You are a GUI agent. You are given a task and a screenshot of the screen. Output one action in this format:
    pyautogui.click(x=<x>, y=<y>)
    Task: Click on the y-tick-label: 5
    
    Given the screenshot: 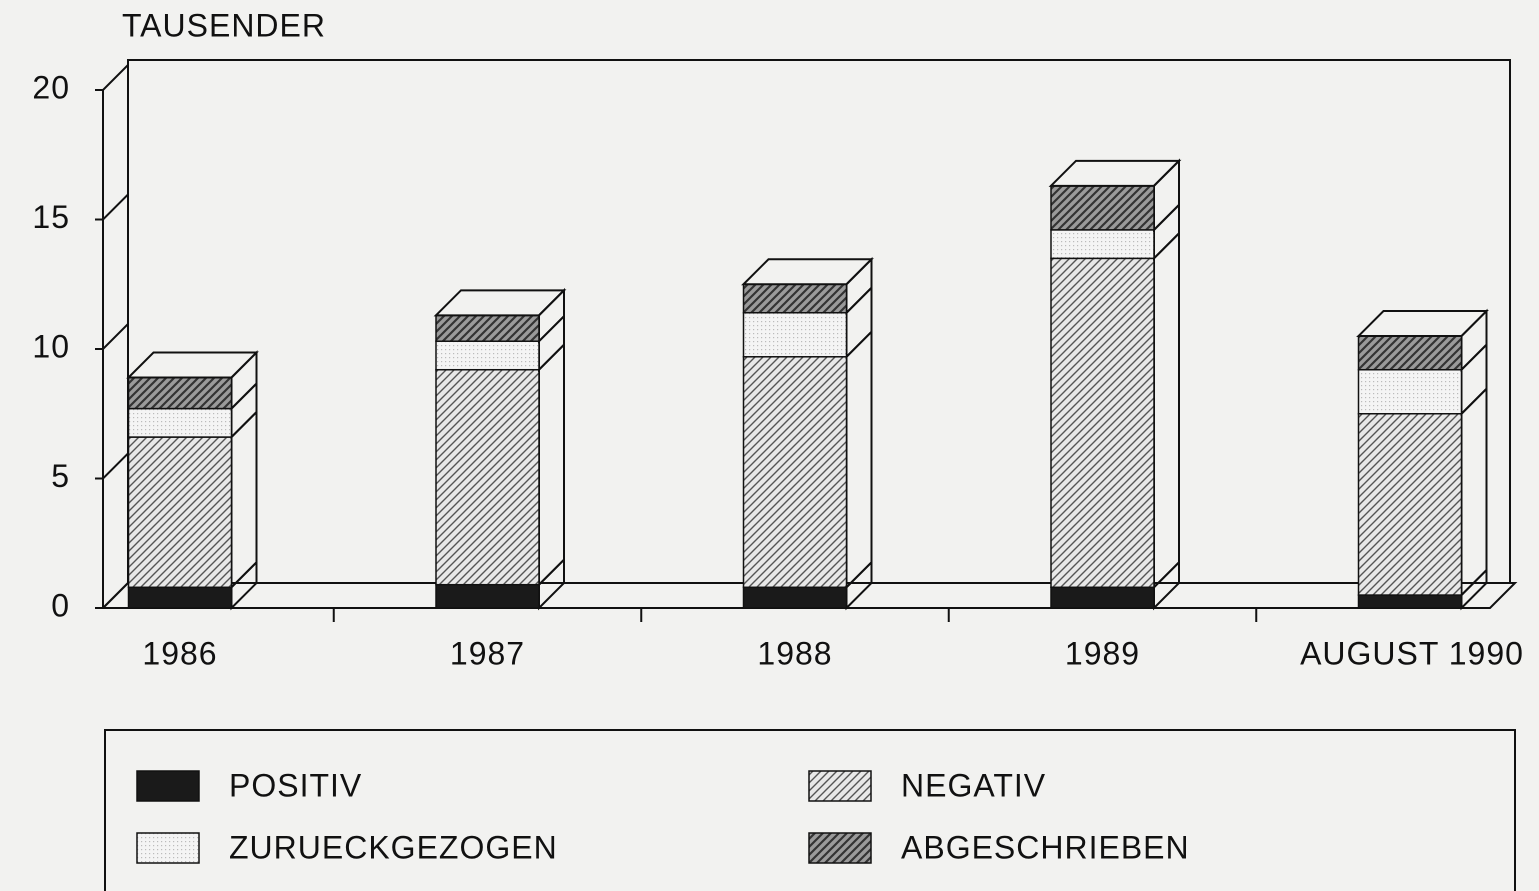 What is the action you would take?
    pyautogui.click(x=60, y=476)
    